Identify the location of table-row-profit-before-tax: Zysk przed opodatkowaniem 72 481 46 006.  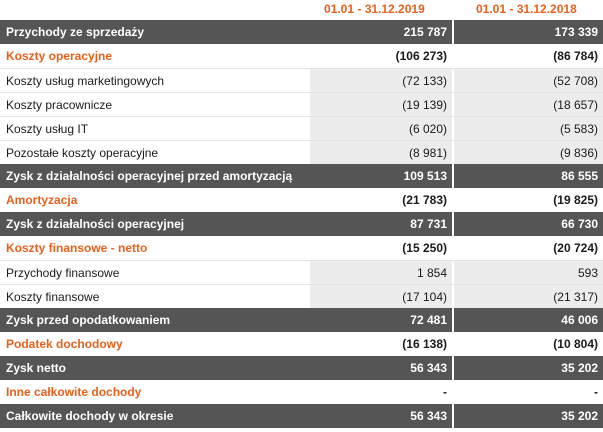
(301, 320).